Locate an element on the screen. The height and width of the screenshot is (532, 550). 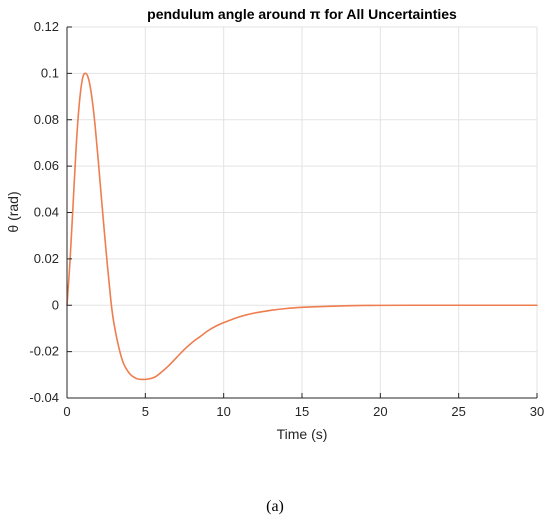
x-tick-label: 5 is located at coordinates (145, 411).